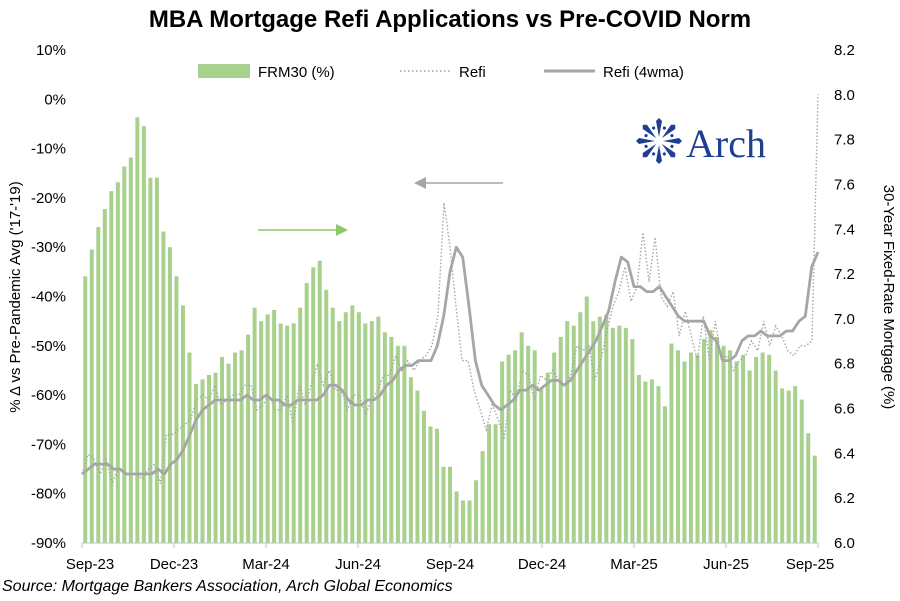  I want to click on arrow-right-annotation, so click(303, 230).